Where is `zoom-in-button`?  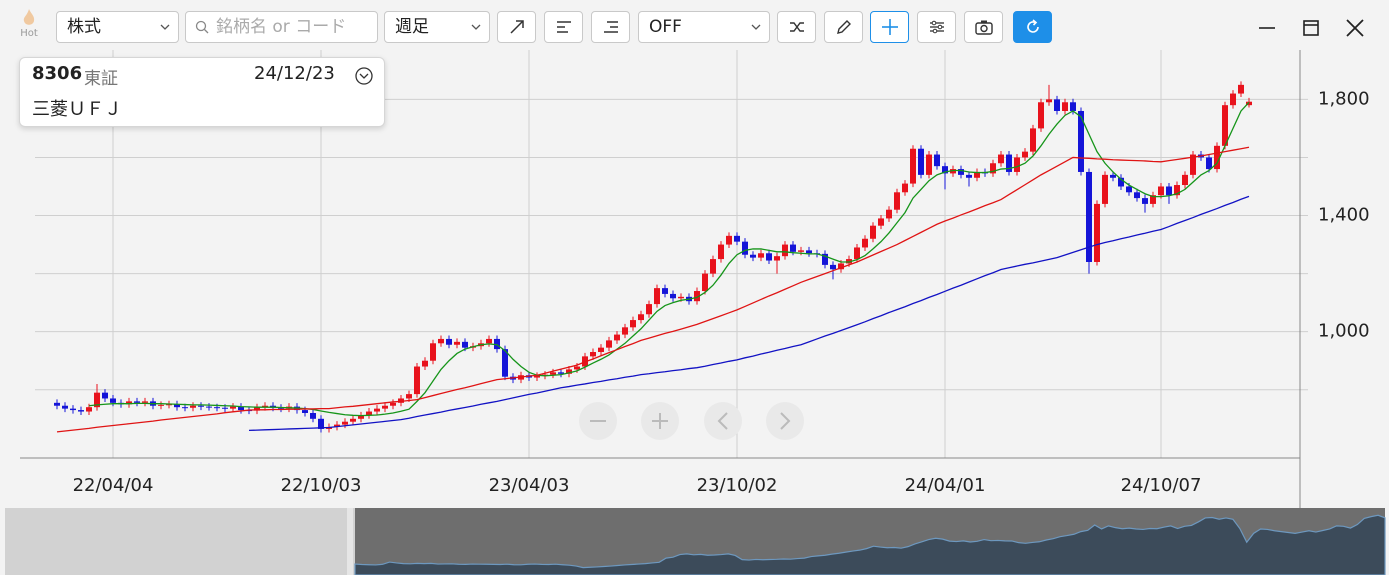 zoom-in-button is located at coordinates (660, 421).